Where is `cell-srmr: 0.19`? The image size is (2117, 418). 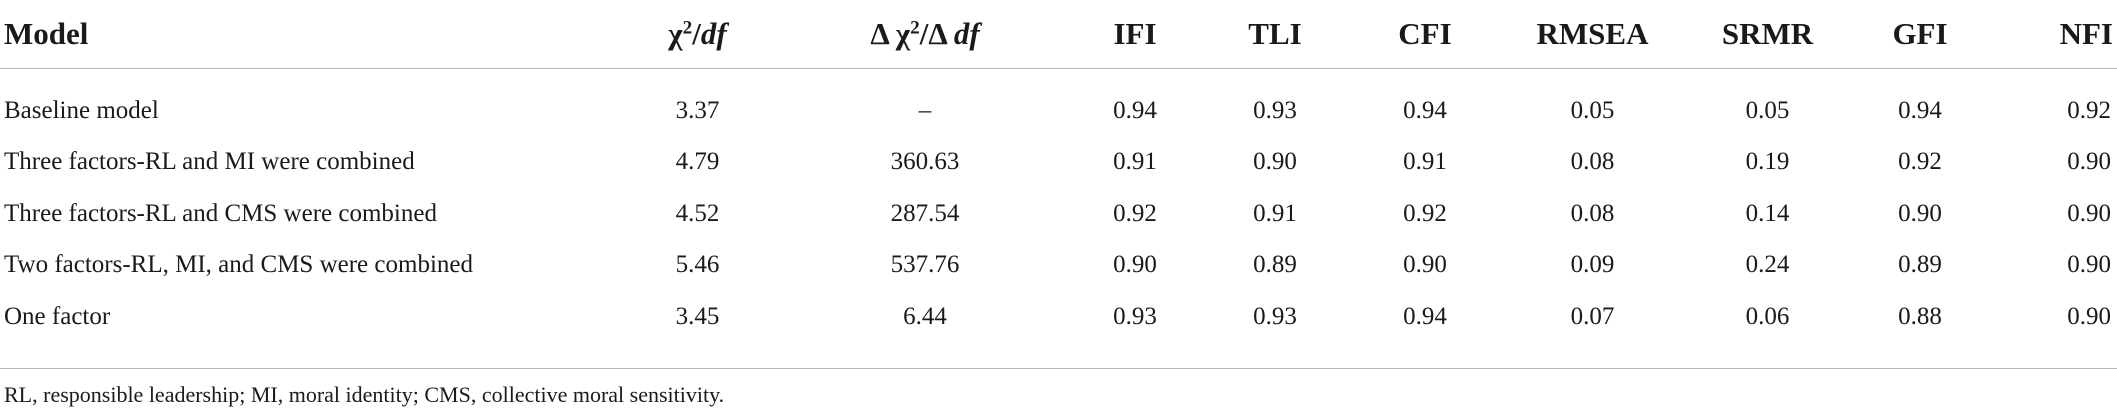
cell-srmr: 0.19 is located at coordinates (1767, 162).